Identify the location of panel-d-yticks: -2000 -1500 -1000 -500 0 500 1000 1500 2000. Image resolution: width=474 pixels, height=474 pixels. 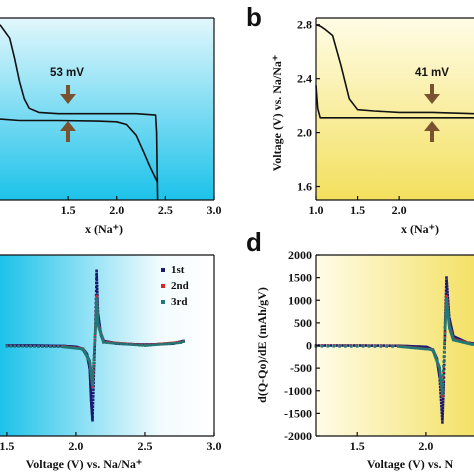
(302, 345).